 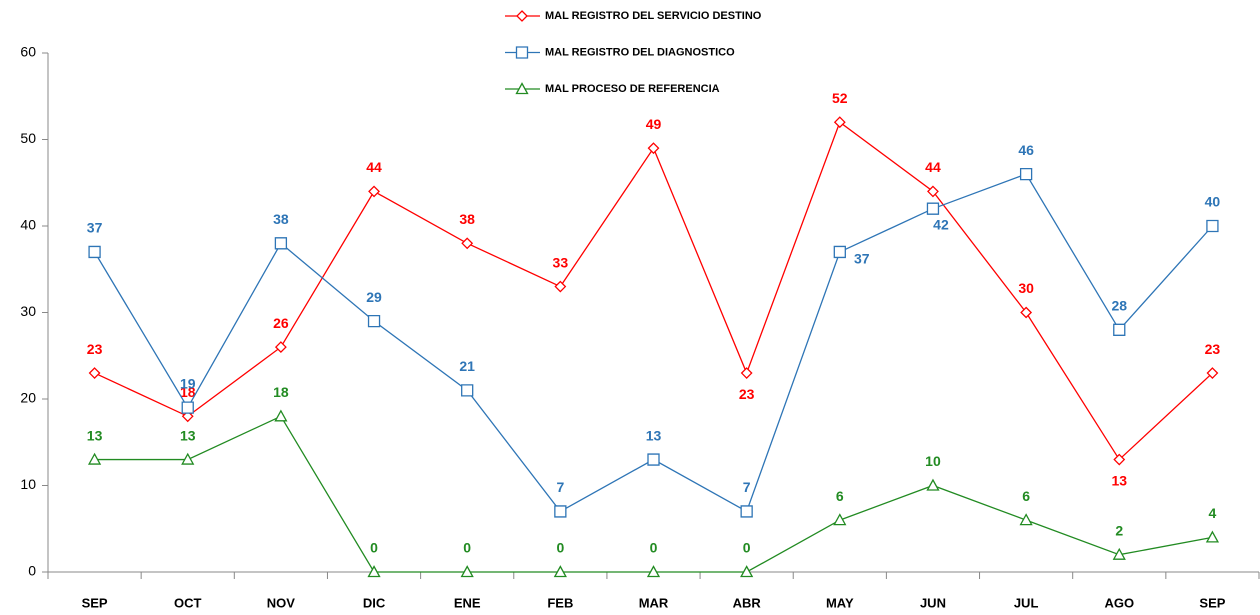 I want to click on x-tick-label: AGO, so click(x=1119, y=602).